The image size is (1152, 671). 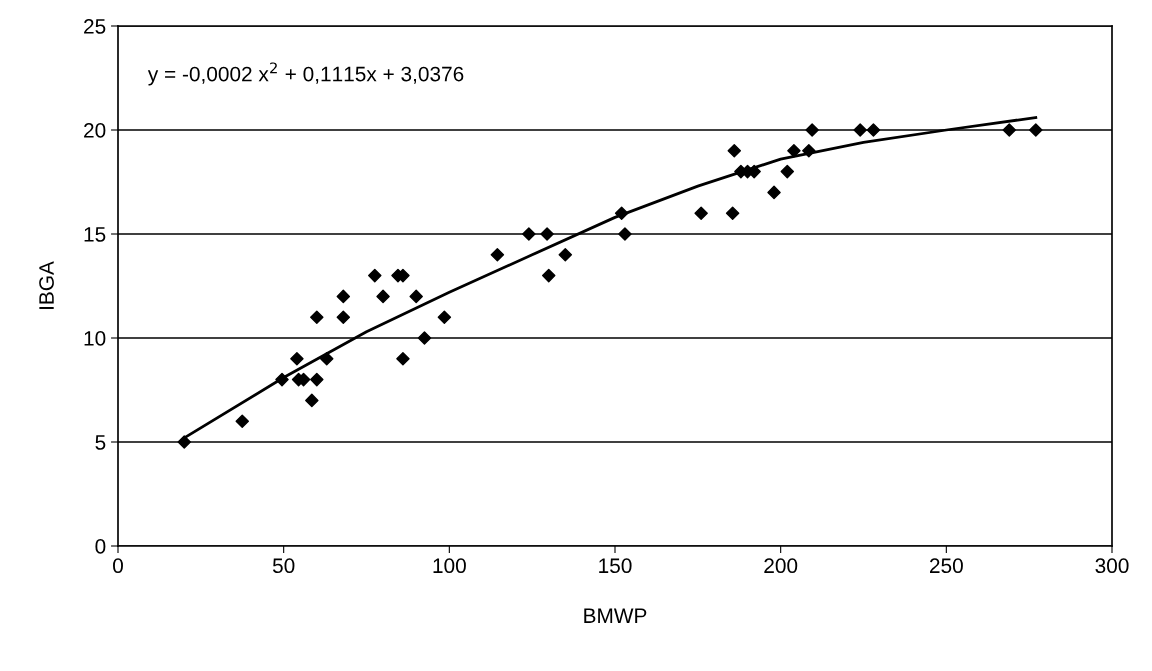 What do you see at coordinates (283, 566) in the screenshot?
I see `x-tick-label: 50` at bounding box center [283, 566].